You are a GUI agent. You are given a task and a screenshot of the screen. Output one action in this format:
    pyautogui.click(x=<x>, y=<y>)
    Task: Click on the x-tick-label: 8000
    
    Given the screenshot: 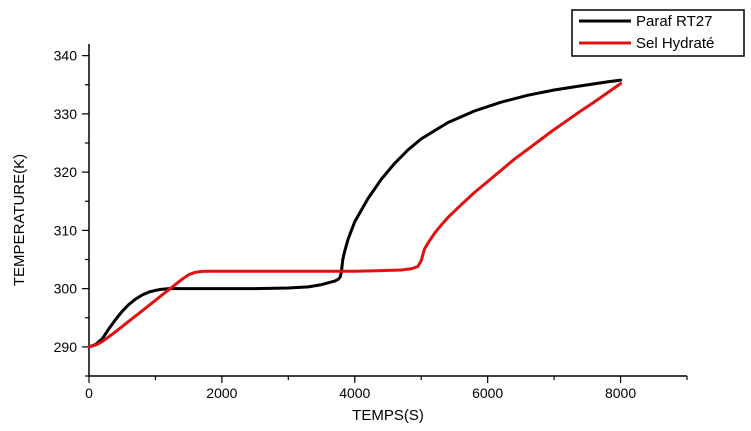 What is the action you would take?
    pyautogui.click(x=620, y=393)
    